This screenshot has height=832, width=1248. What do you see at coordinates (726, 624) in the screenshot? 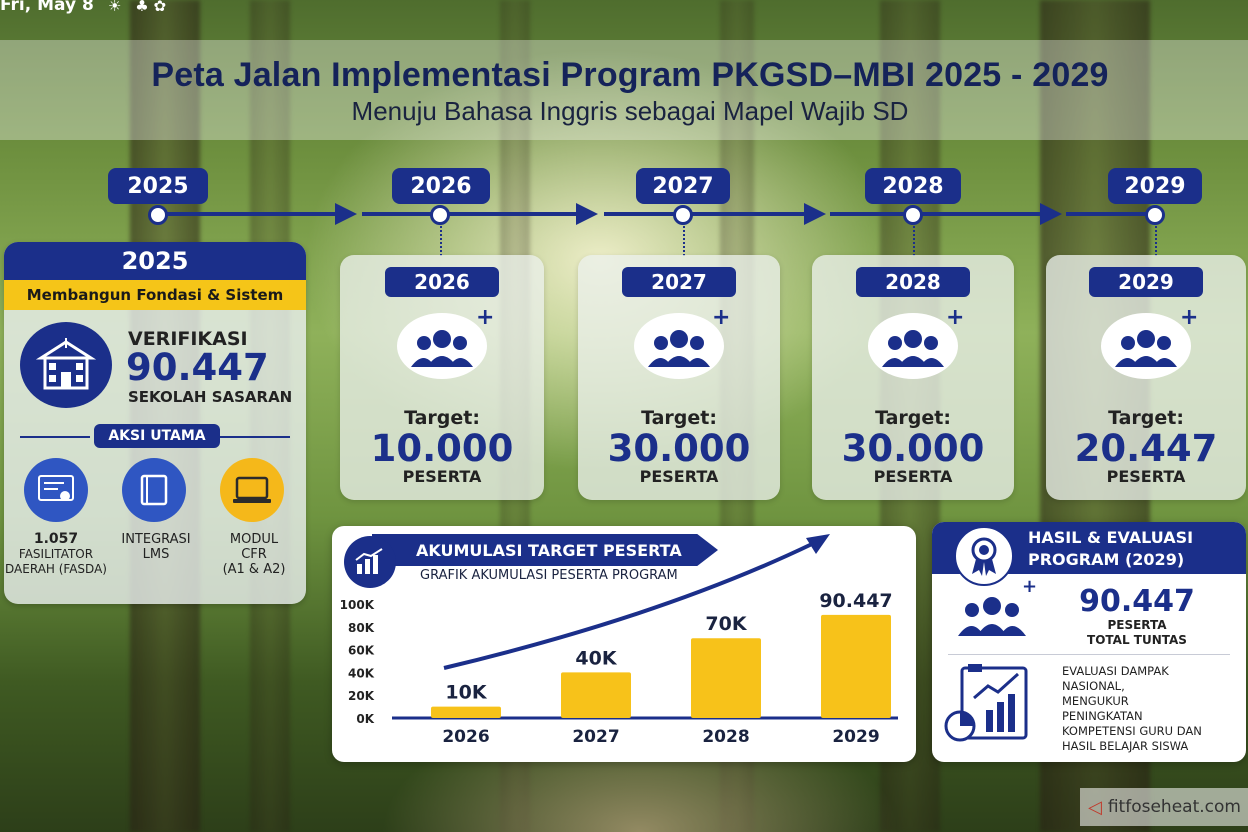
I see `bar-value-label: 70K` at bounding box center [726, 624].